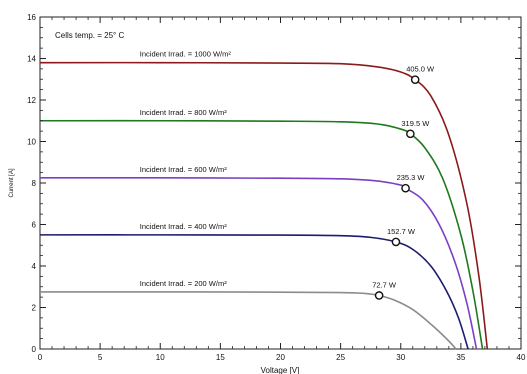 Image resolution: width=527 pixels, height=374 pixels. I want to click on series-label: Incident Irrad. = 400 W/m², so click(183, 226).